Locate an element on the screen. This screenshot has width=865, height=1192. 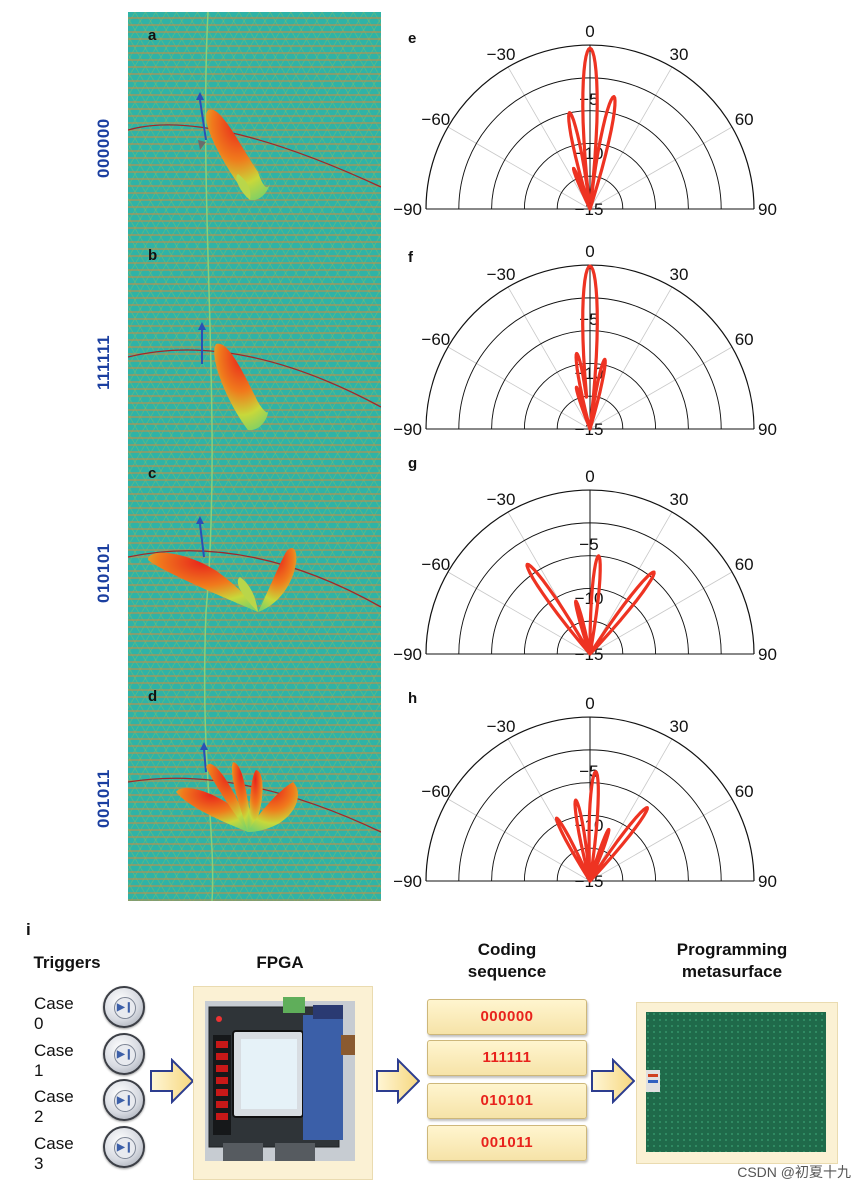
coding-sequence-item: 000000 is located at coordinates (507, 1017).